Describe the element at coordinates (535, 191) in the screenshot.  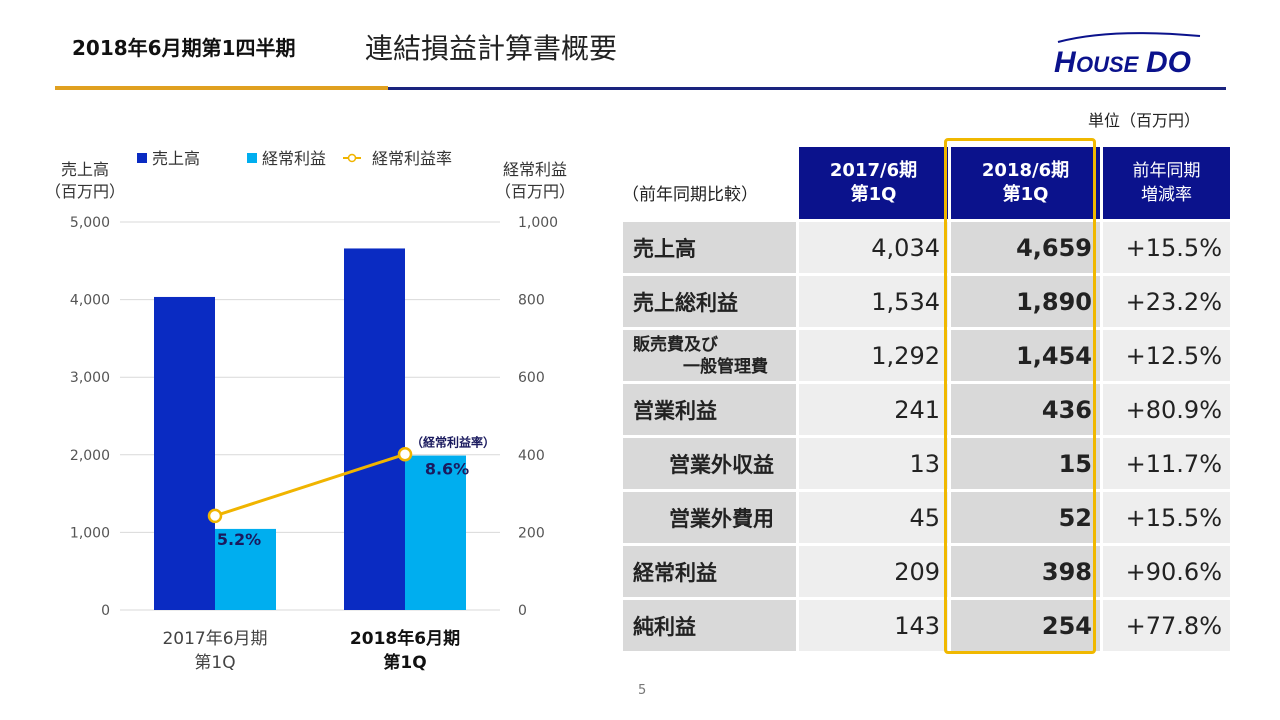
I see `right-axis-unit: （百万円）` at that location.